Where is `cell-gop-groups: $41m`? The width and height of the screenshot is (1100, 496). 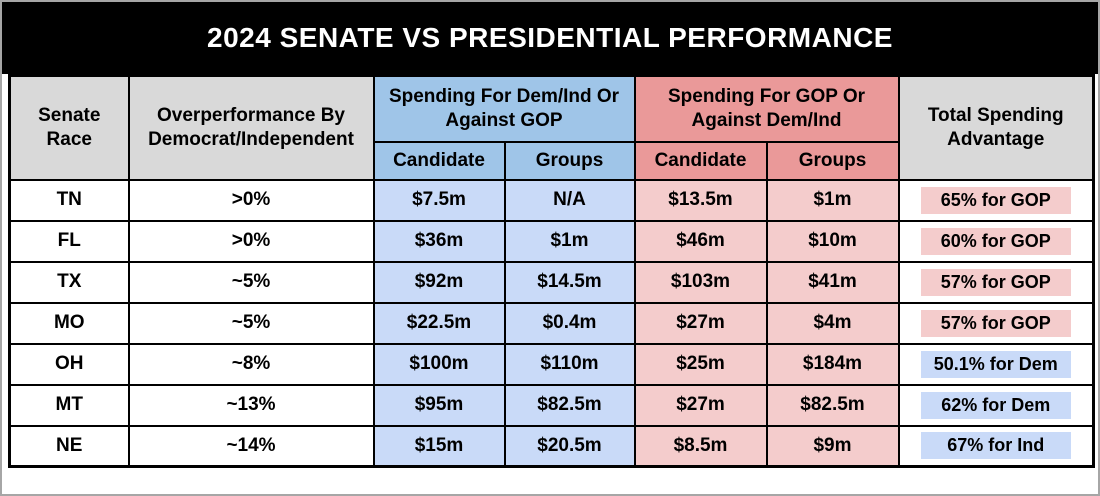
cell-gop-groups: $41m is located at coordinates (832, 282).